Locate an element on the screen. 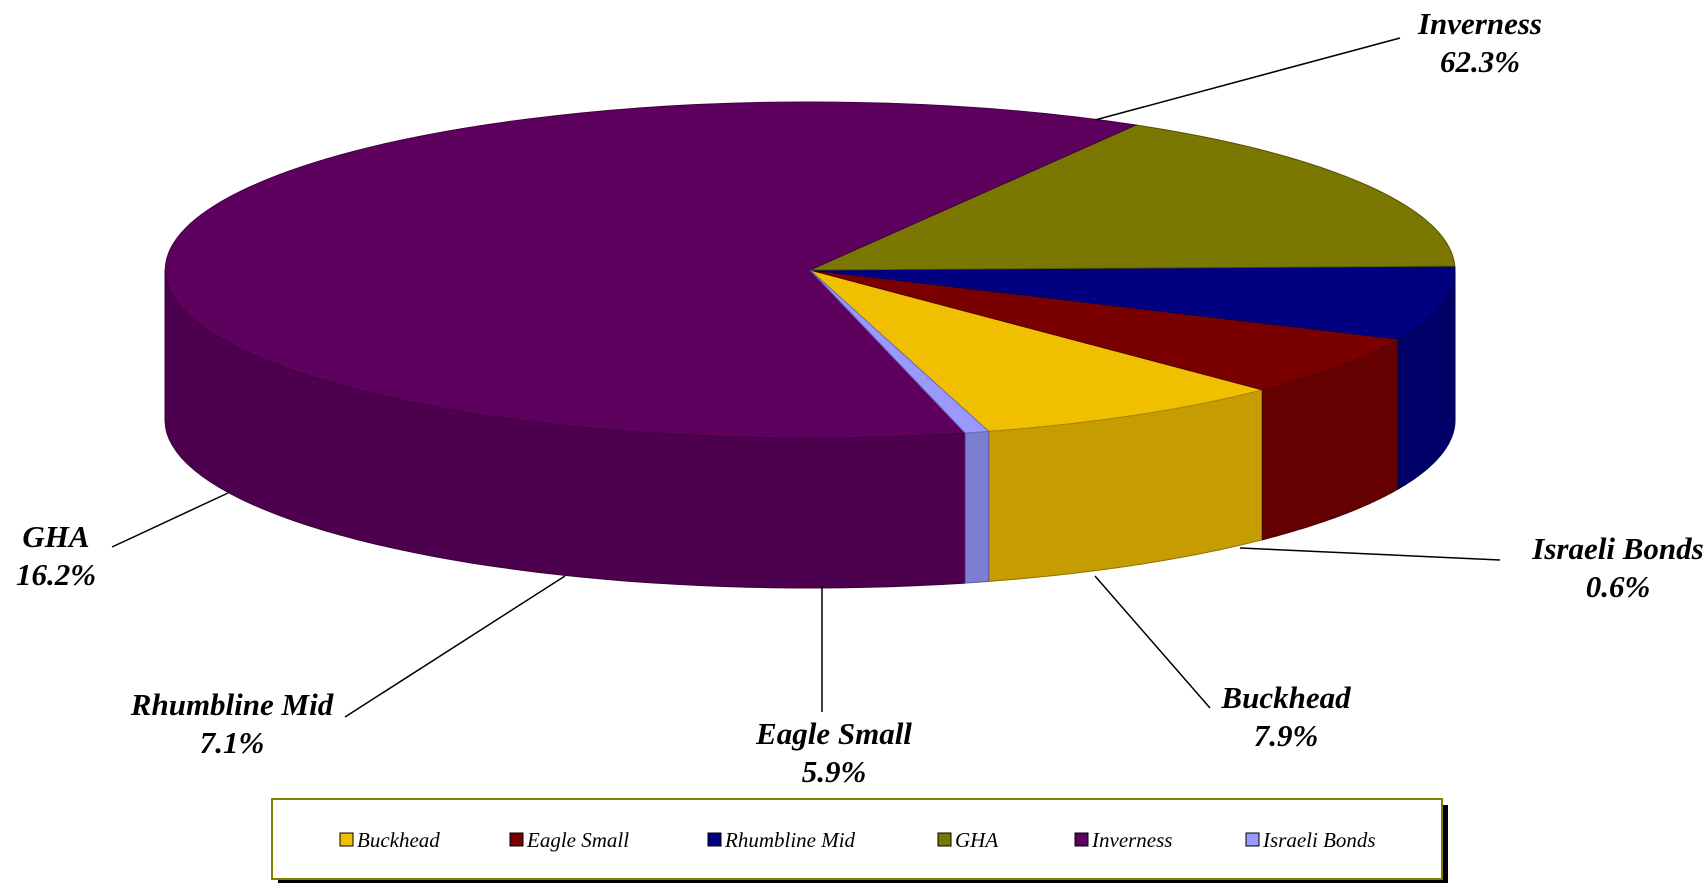  leader-line-inverness is located at coordinates (1247, 79).